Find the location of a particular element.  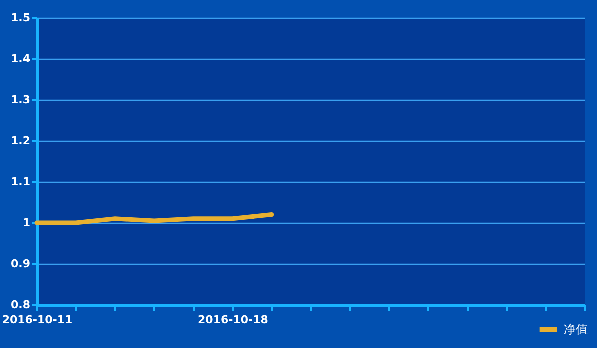

y-tick-label: 0.9 is located at coordinates (20, 264).